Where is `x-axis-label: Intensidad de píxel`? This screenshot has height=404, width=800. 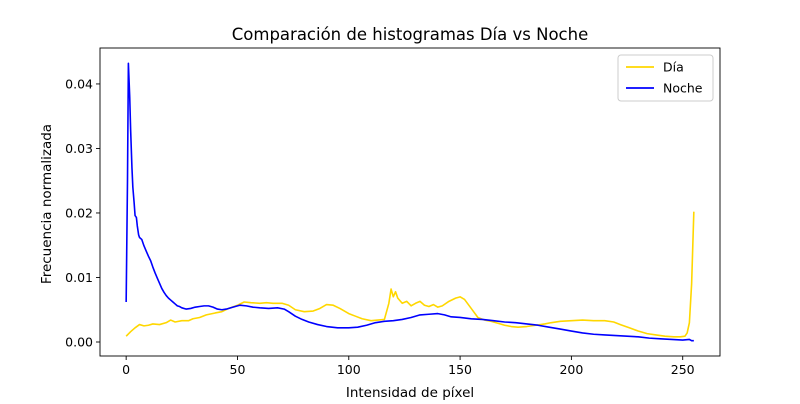
x-axis-label: Intensidad de píxel is located at coordinates (410, 392).